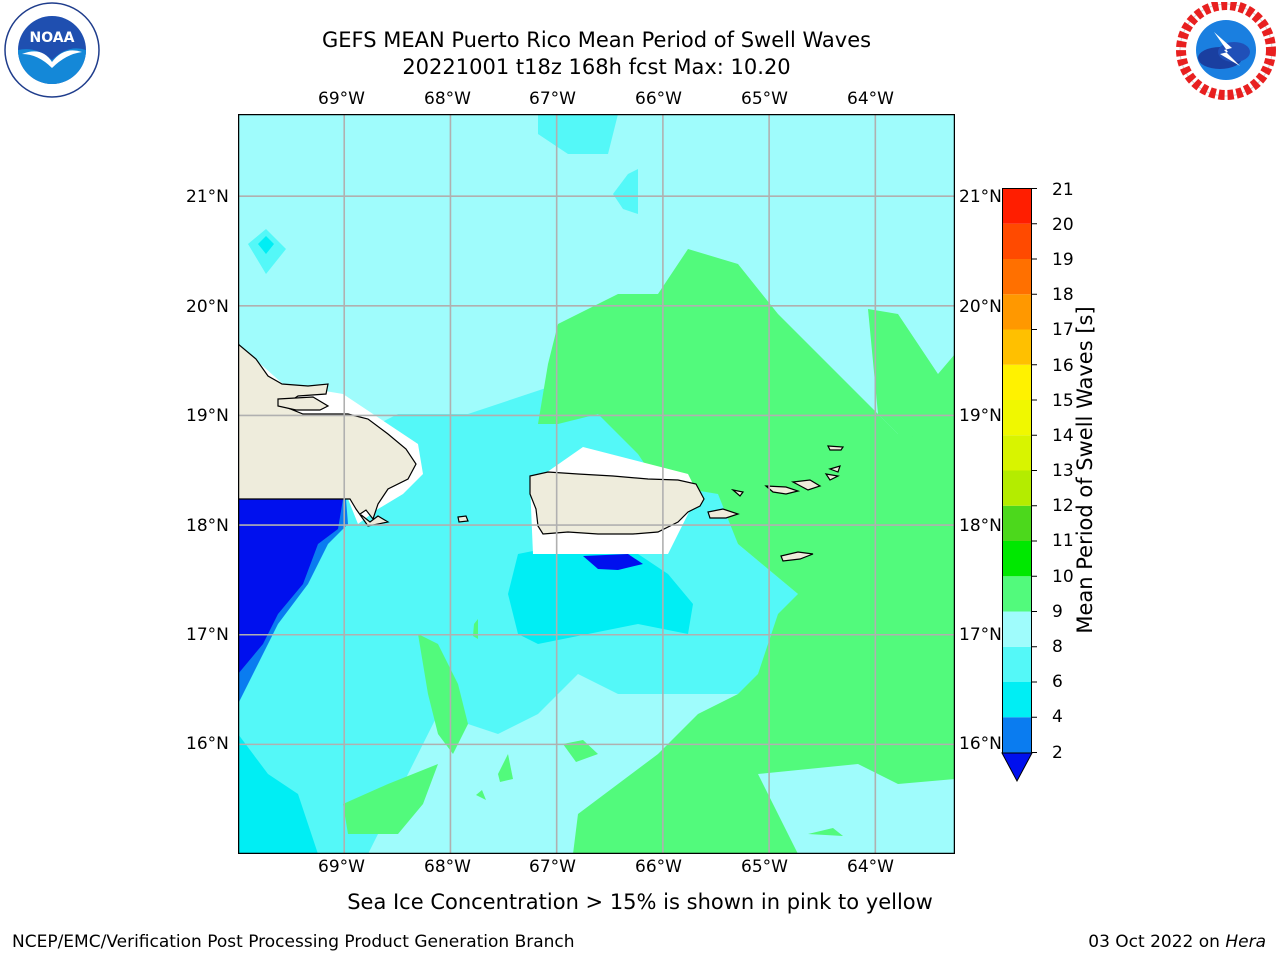 The height and width of the screenshot is (960, 1280). Describe the element at coordinates (832, 477) in the screenshot. I see `tortola-island` at that location.